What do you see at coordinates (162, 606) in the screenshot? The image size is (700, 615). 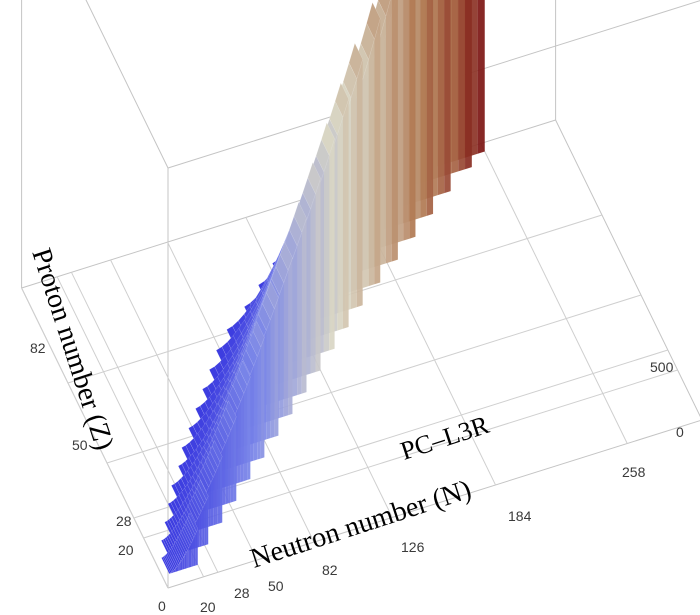 I see `x-tick-label: 0` at bounding box center [162, 606].